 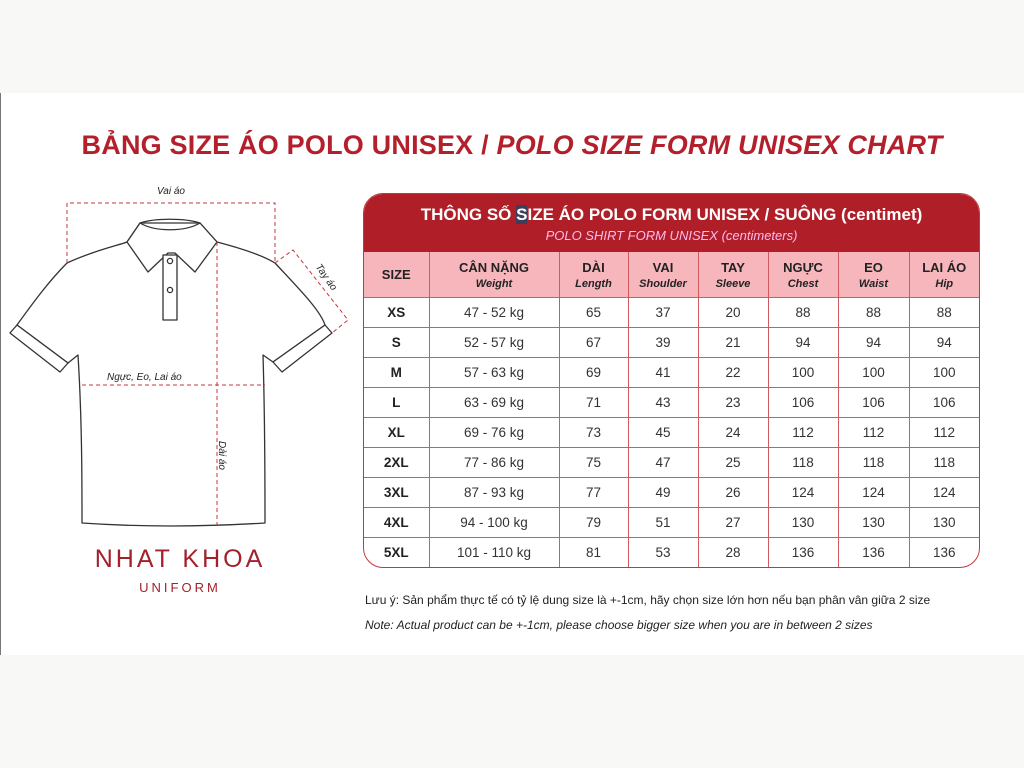 What do you see at coordinates (171, 191) in the screenshot?
I see `shoulder-label: Vai áo` at bounding box center [171, 191].